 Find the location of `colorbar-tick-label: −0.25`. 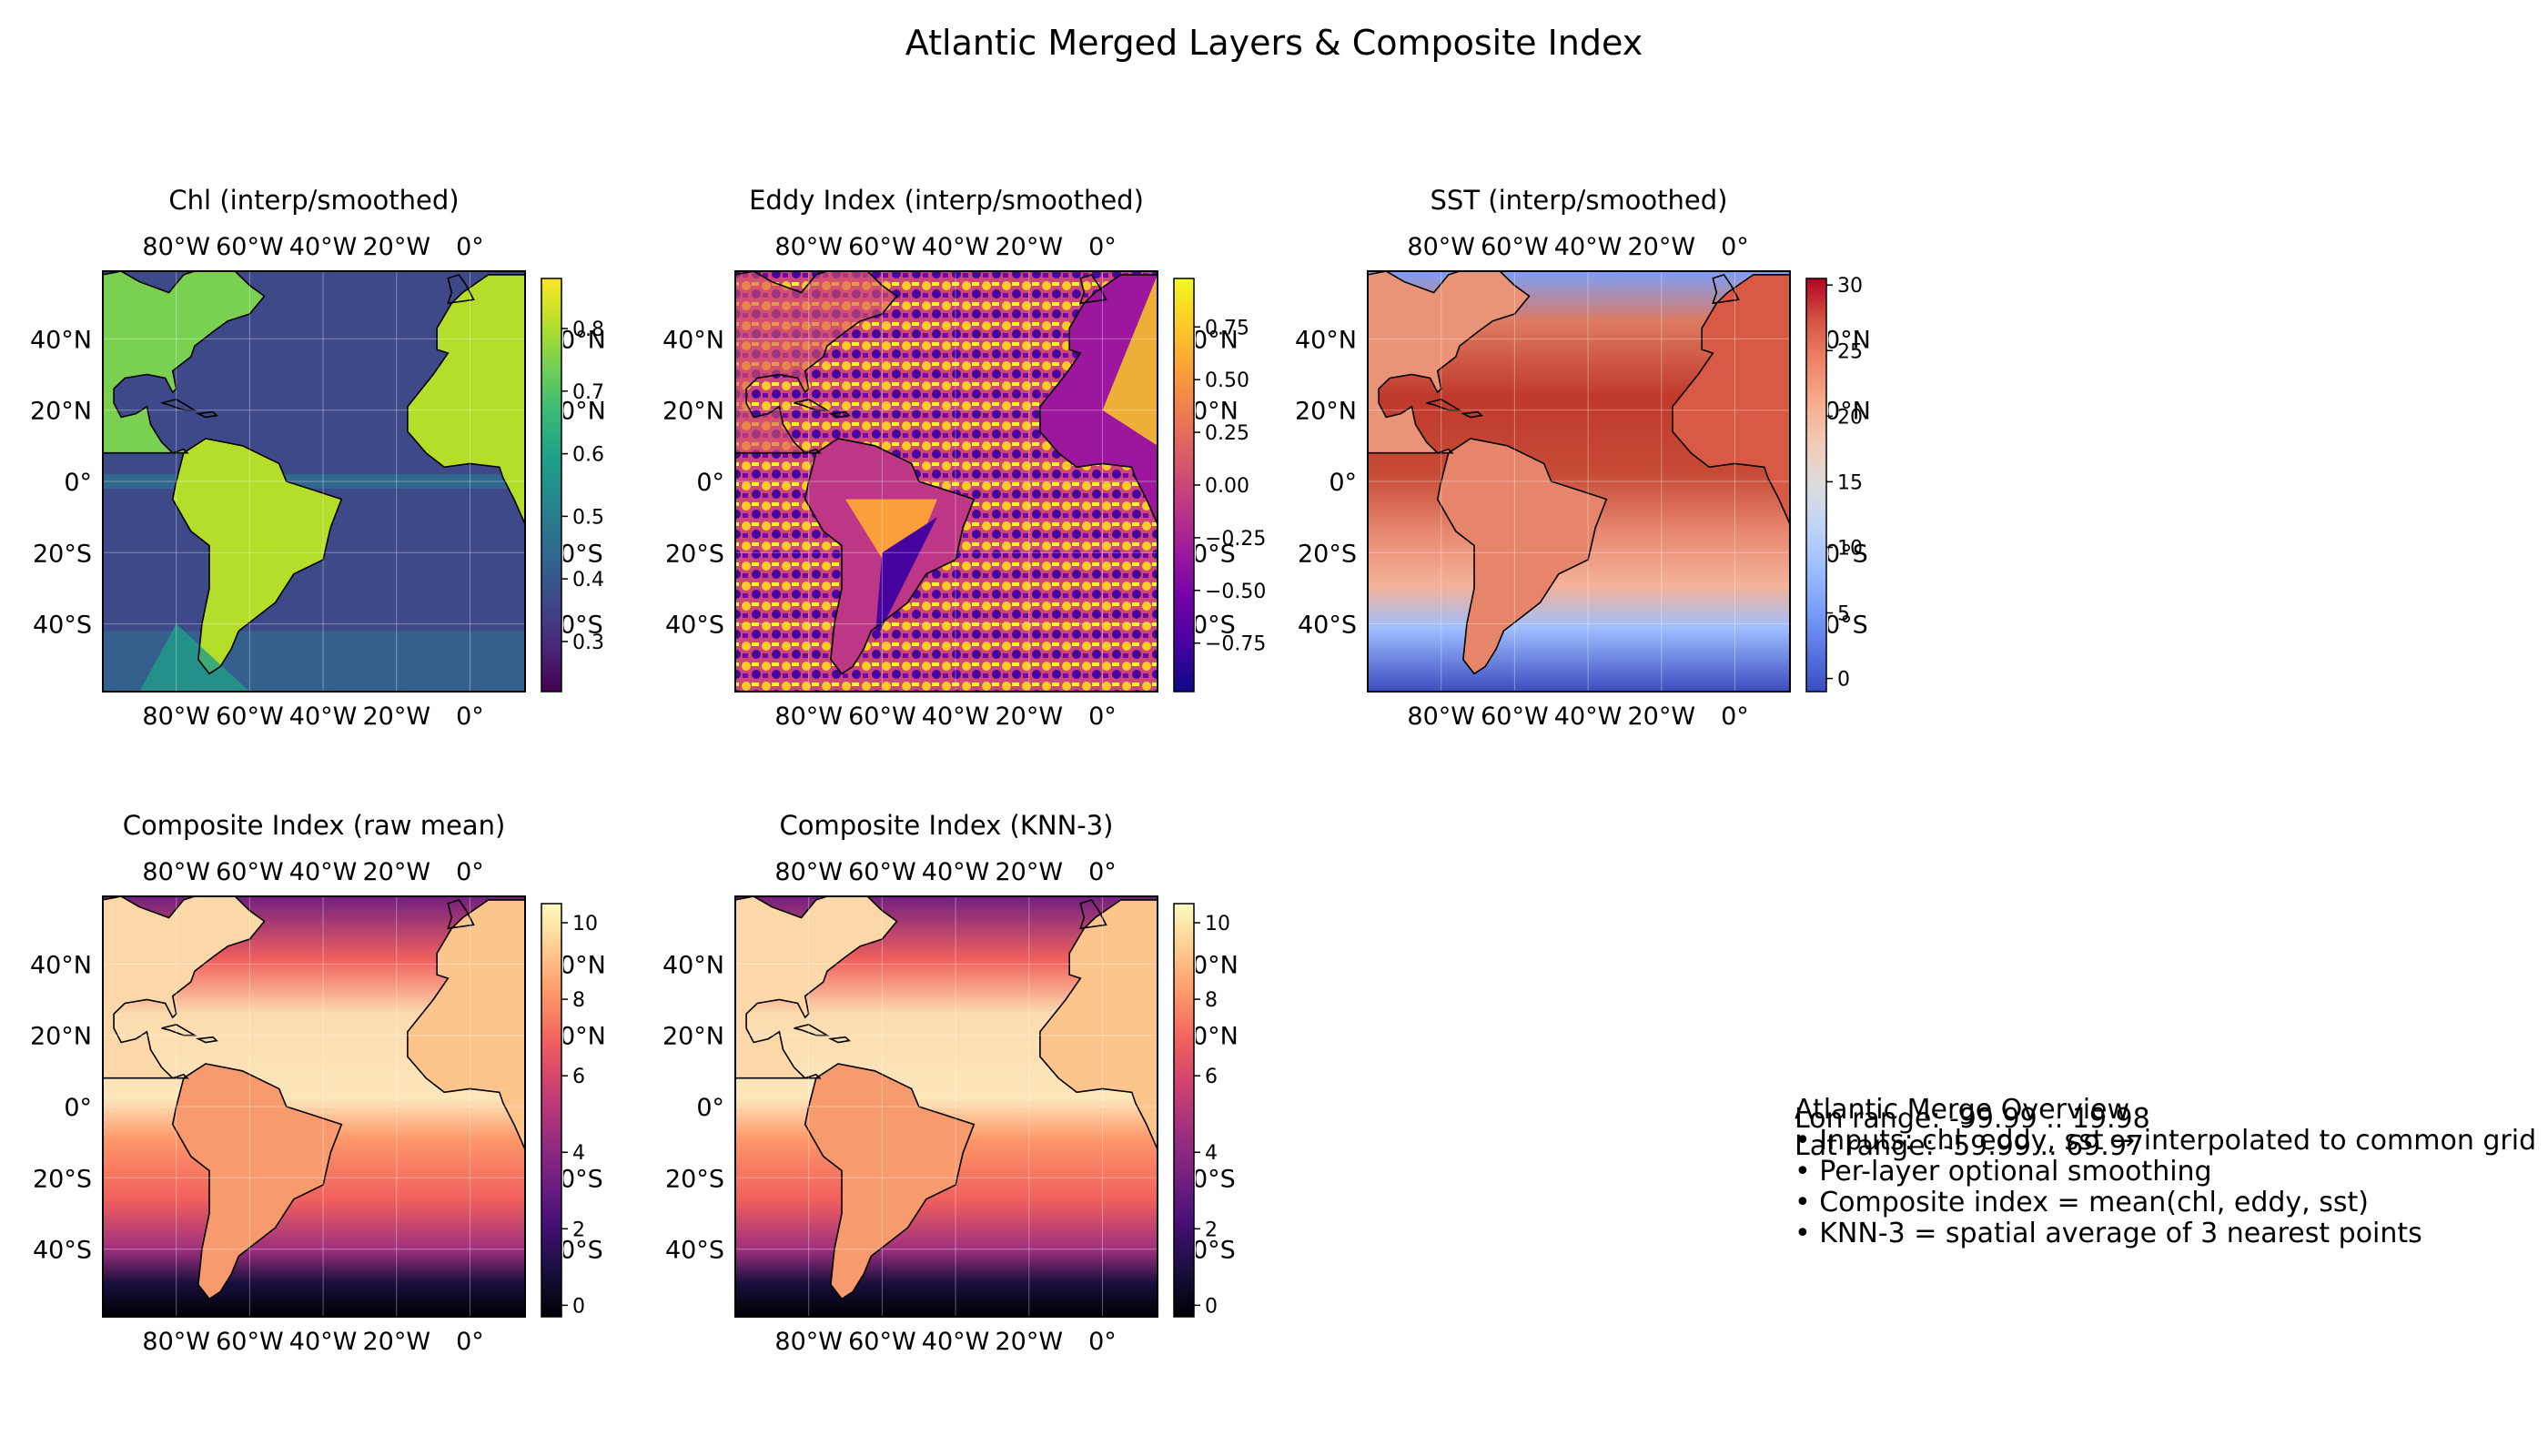

colorbar-tick-label: −0.25 is located at coordinates (1236, 539).